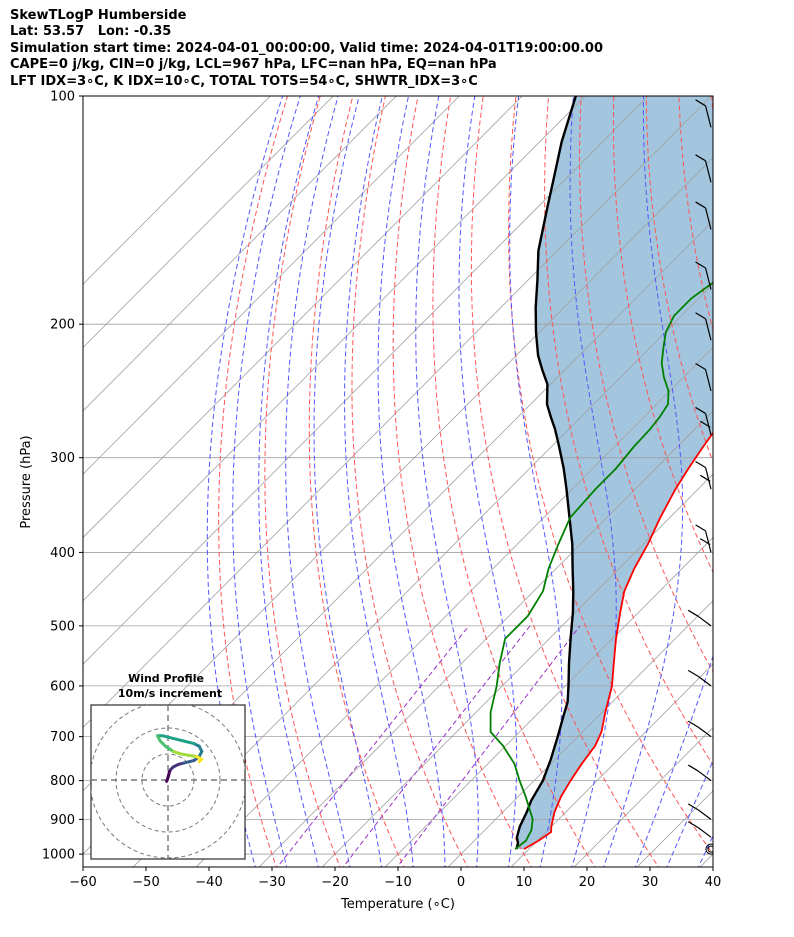 This screenshot has height=937, width=794. Describe the element at coordinates (397, 882) in the screenshot. I see `x-tick-label: −10` at that location.